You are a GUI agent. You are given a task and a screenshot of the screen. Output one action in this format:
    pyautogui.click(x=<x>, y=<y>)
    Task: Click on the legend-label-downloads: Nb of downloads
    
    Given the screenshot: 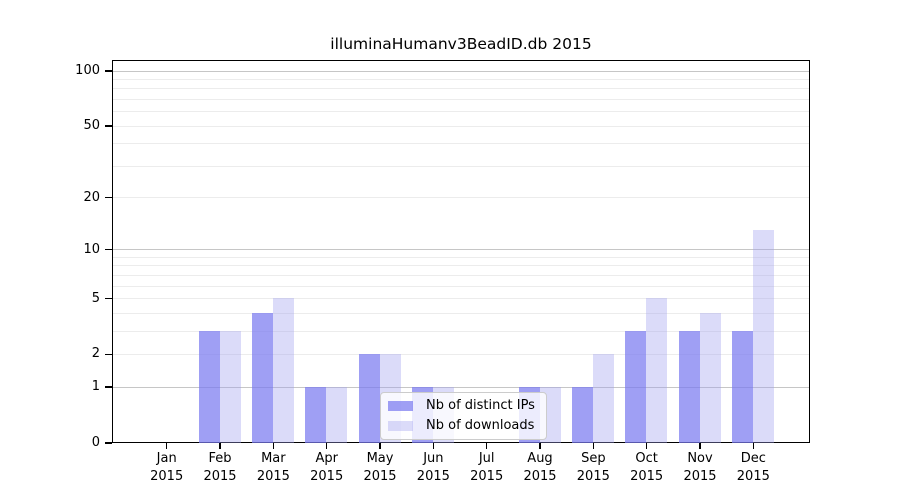 What is the action you would take?
    pyautogui.click(x=480, y=425)
    